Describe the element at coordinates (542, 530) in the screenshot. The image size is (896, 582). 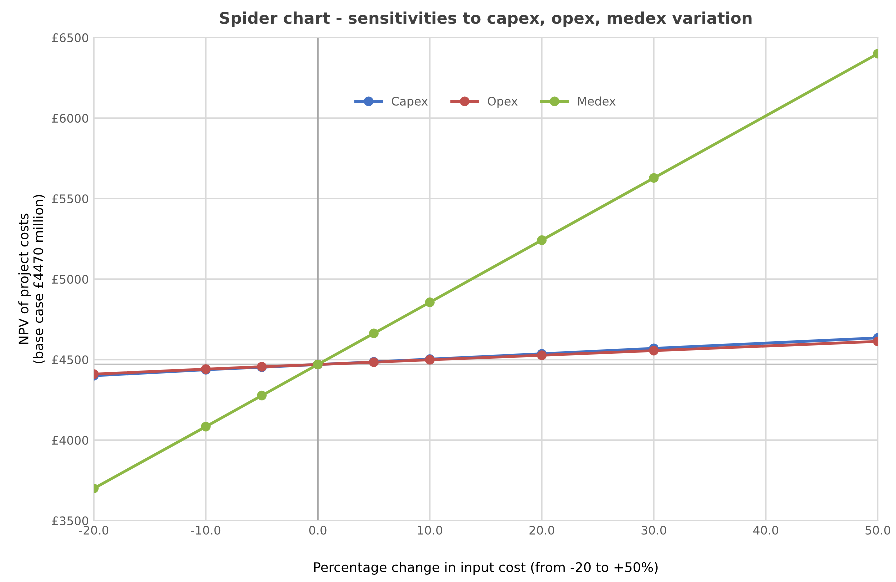
I see `x-tick-label: 20.0` at that location.